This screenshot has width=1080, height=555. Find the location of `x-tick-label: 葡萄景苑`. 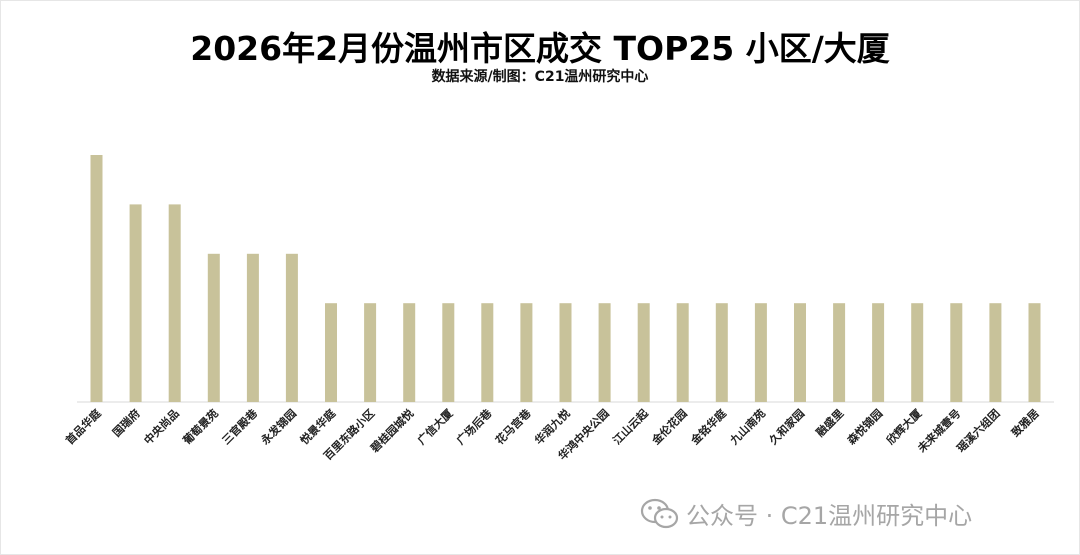

x-tick-label: 葡萄景苑 is located at coordinates (200, 427).